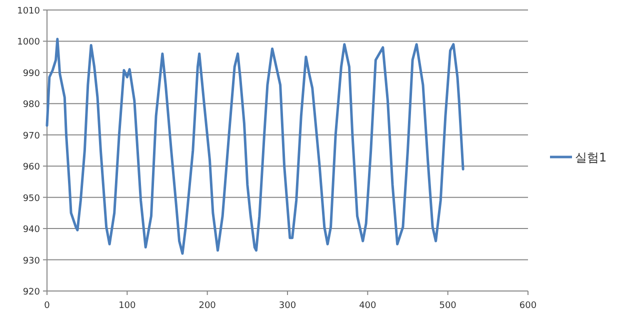 This screenshot has width=620, height=324. What do you see at coordinates (28, 11) in the screenshot?
I see `y-tick-label: 1010` at bounding box center [28, 11].